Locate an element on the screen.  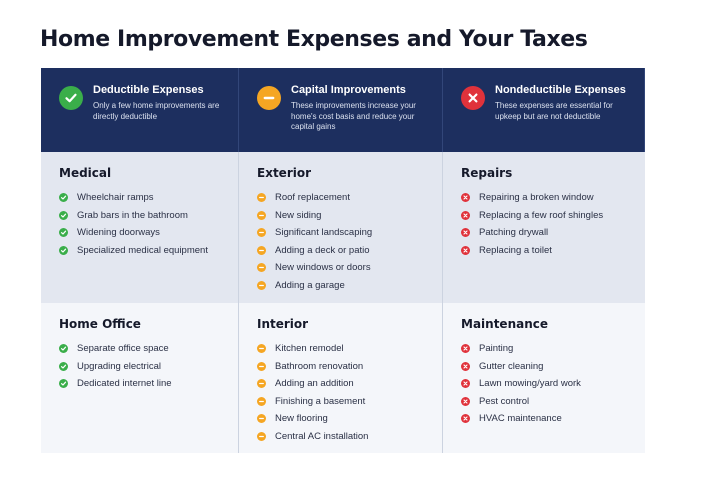
list-item: Patching drywall is located at coordinates (553, 233).